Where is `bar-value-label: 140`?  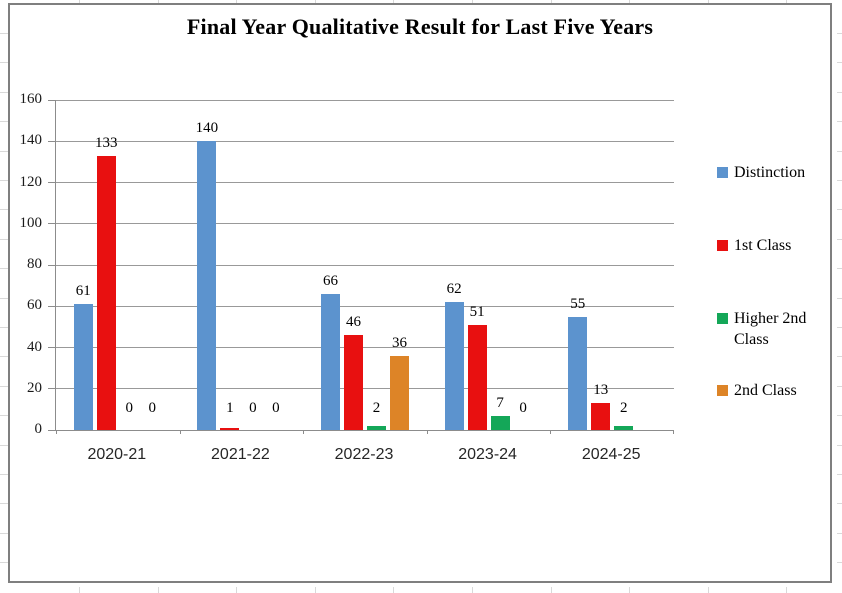 bar-value-label: 140 is located at coordinates (207, 128).